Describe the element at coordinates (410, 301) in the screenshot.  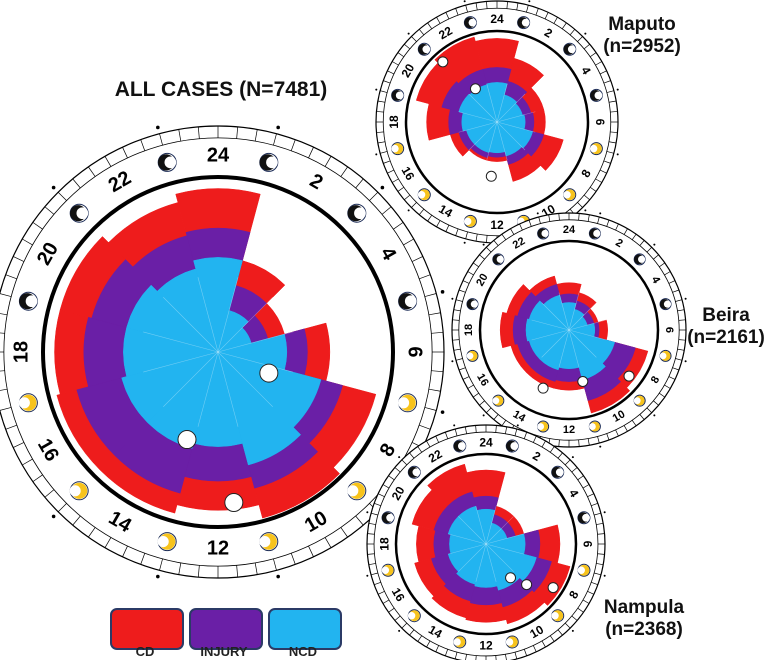
I see `moon-icon-4-lit` at that location.